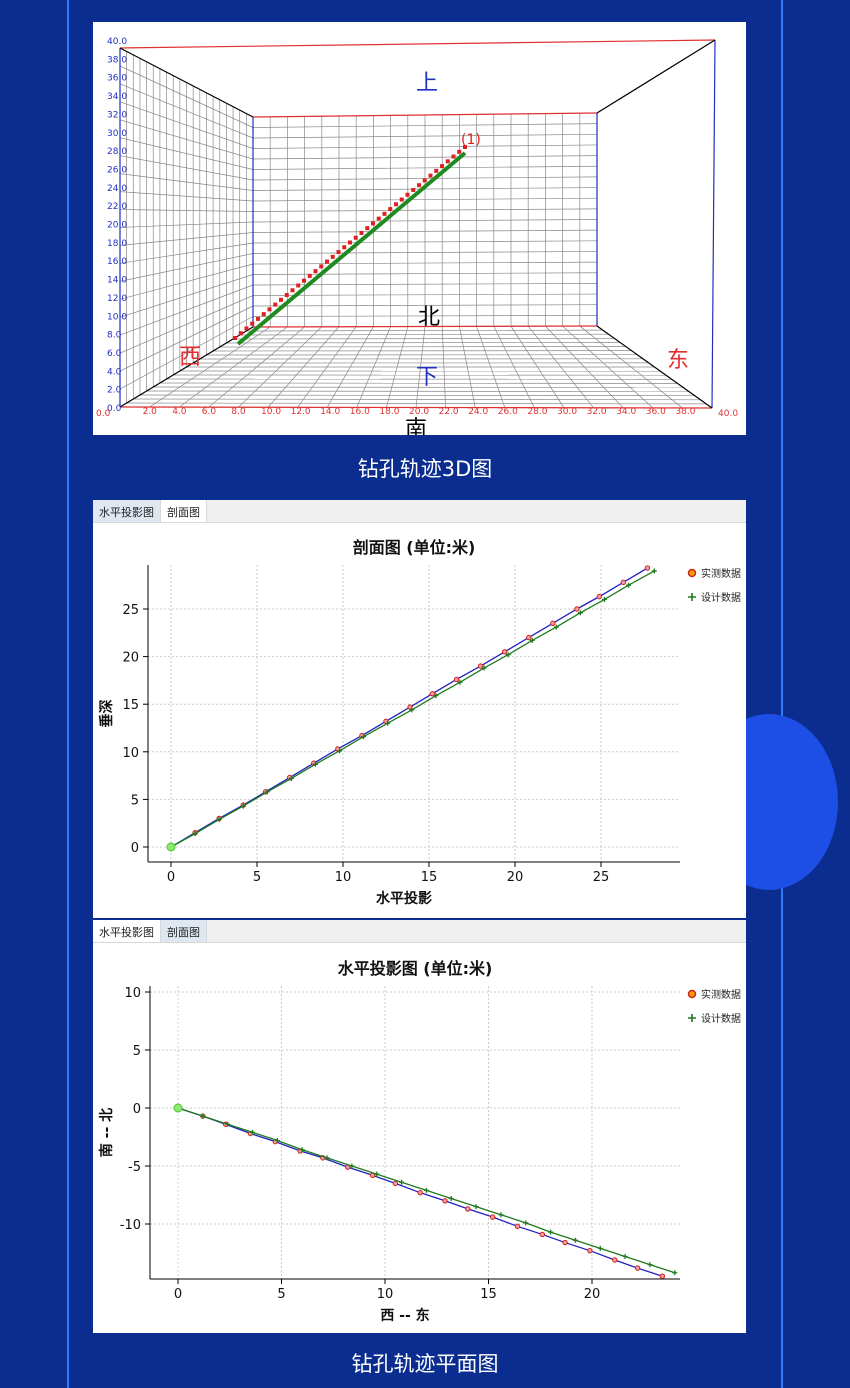 The height and width of the screenshot is (1388, 850). What do you see at coordinates (330, 412) in the screenshot?
I see `horizontal-tick-label: 14.0` at bounding box center [330, 412].